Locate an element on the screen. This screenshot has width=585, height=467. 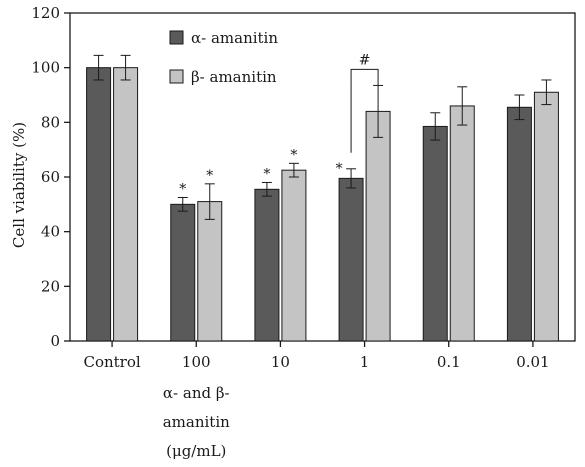
y-axis-label: Cell viability (%) is located at coordinates (19, 185).